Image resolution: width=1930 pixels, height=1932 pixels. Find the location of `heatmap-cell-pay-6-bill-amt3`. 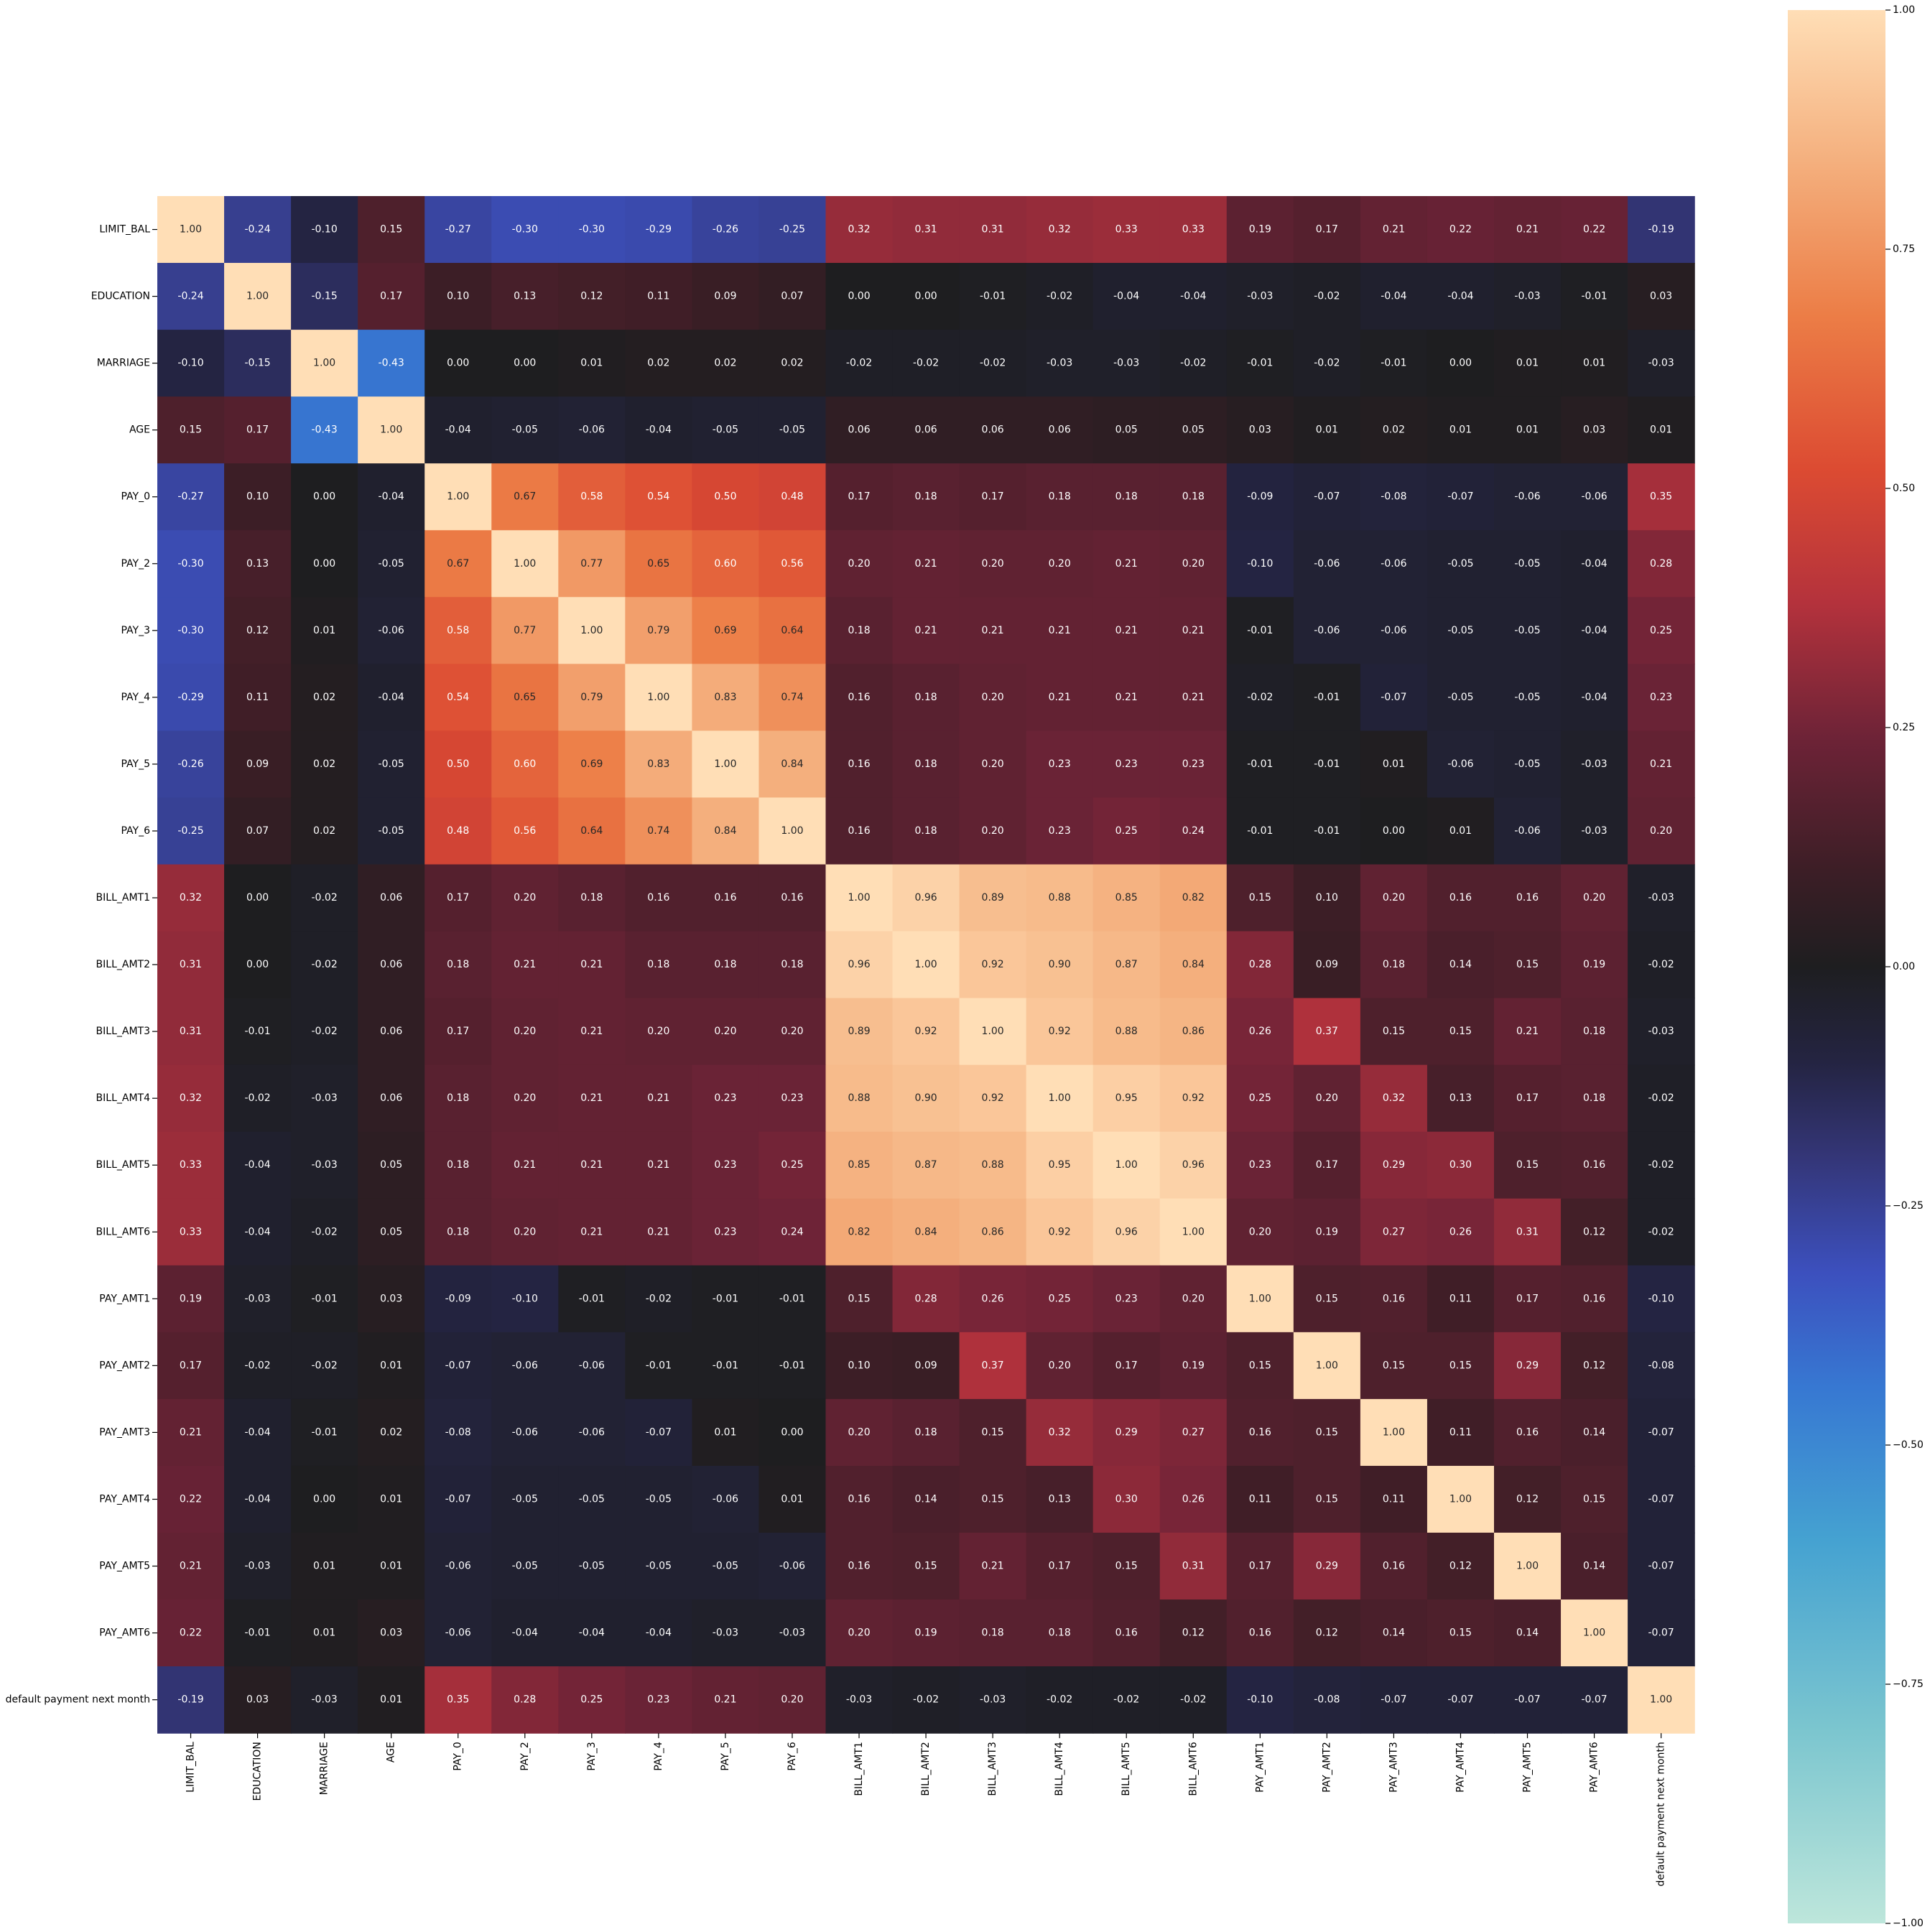

heatmap-cell-pay-6-bill-amt3 is located at coordinates (993, 831).